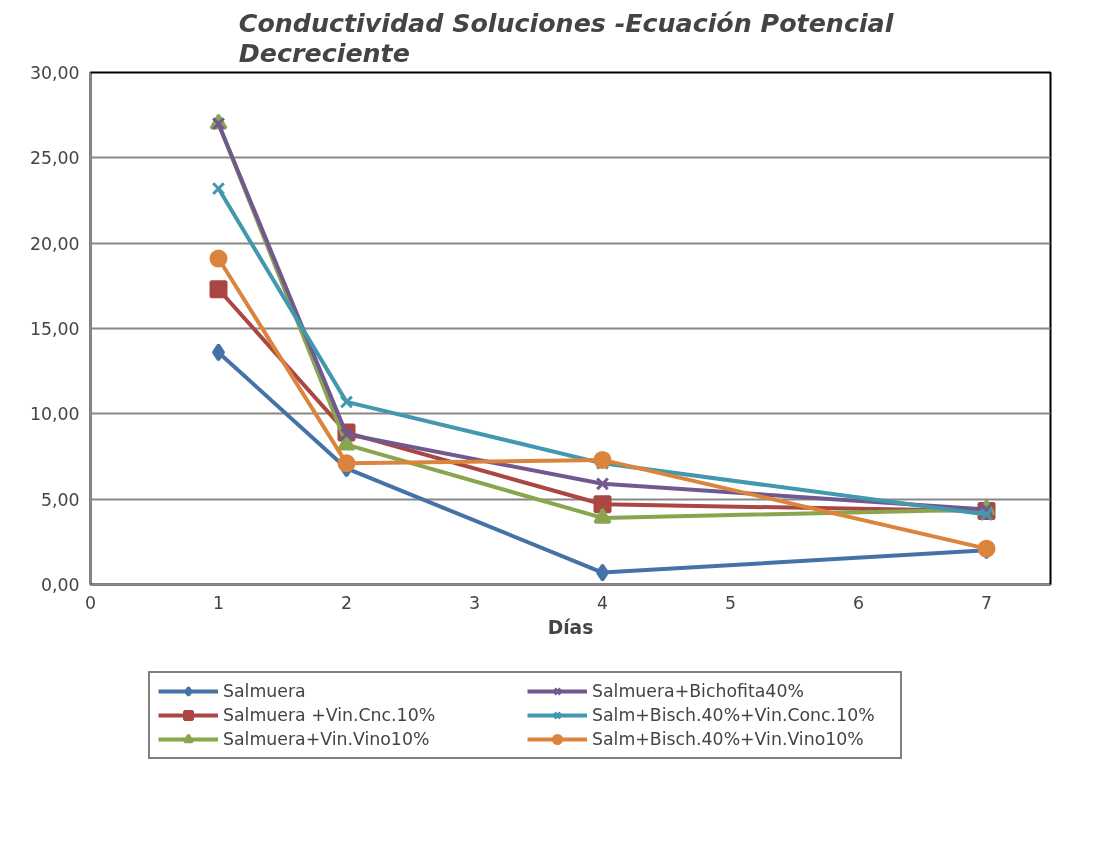 The image size is (1101, 844). What do you see at coordinates (54, 73) in the screenshot?
I see `y-tick-label: 30,00` at bounding box center [54, 73].